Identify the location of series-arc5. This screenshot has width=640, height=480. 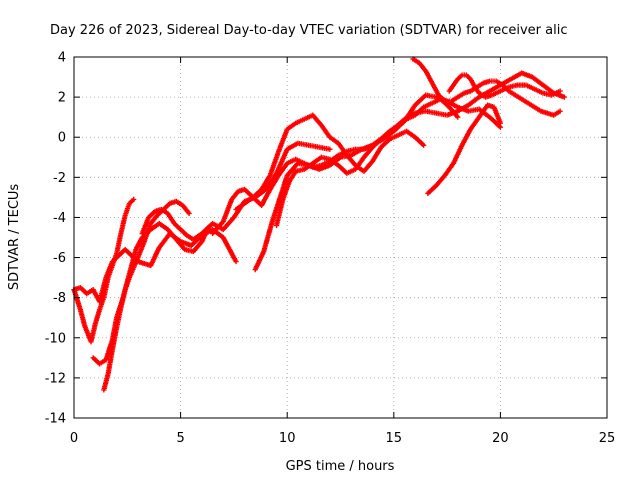
(236, 191).